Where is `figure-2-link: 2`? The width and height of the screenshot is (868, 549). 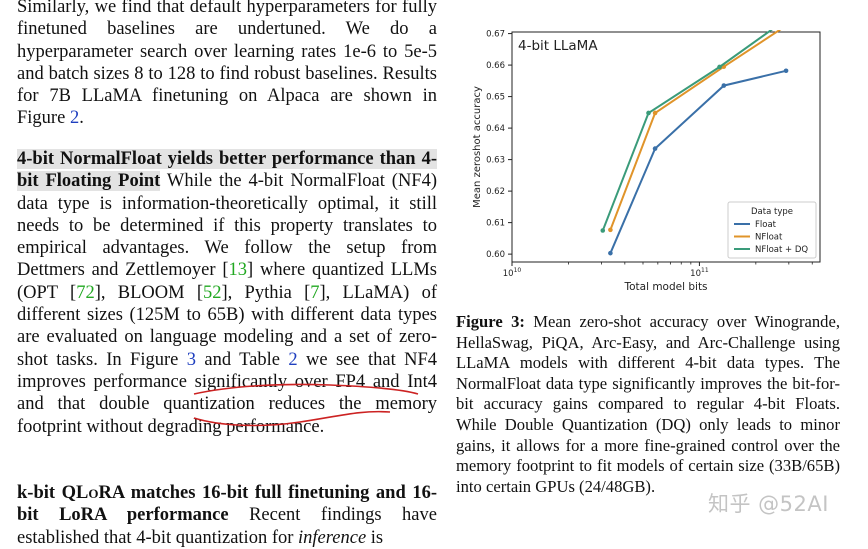
figure-2-link: 2 is located at coordinates (74, 118).